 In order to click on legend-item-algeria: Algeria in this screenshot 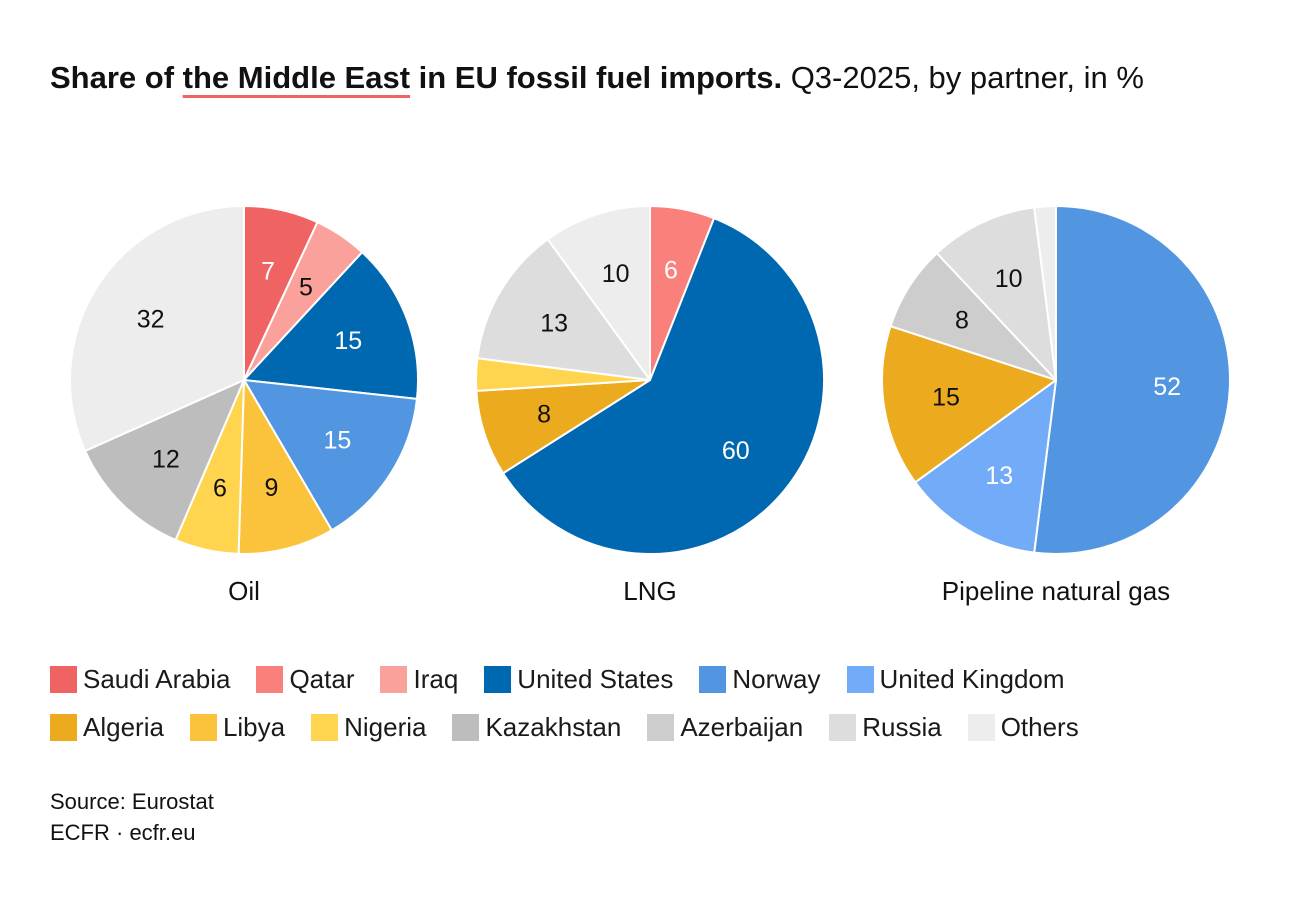, I will do `click(107, 727)`.